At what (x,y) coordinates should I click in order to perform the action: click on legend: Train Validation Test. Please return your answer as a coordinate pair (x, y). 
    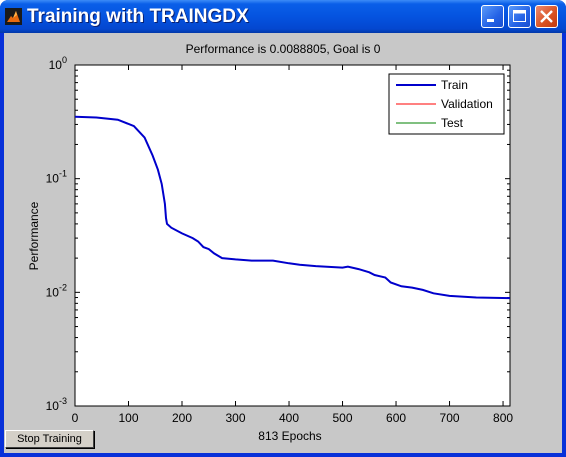
    Looking at the image, I should click on (446, 104).